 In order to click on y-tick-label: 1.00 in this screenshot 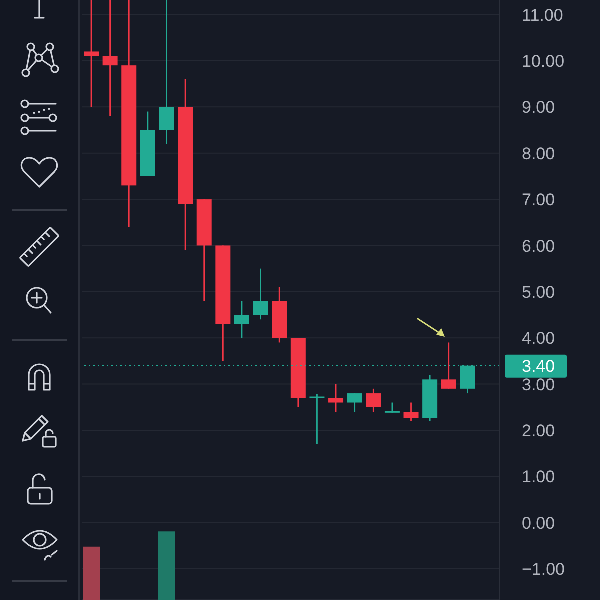, I will do `click(539, 477)`.